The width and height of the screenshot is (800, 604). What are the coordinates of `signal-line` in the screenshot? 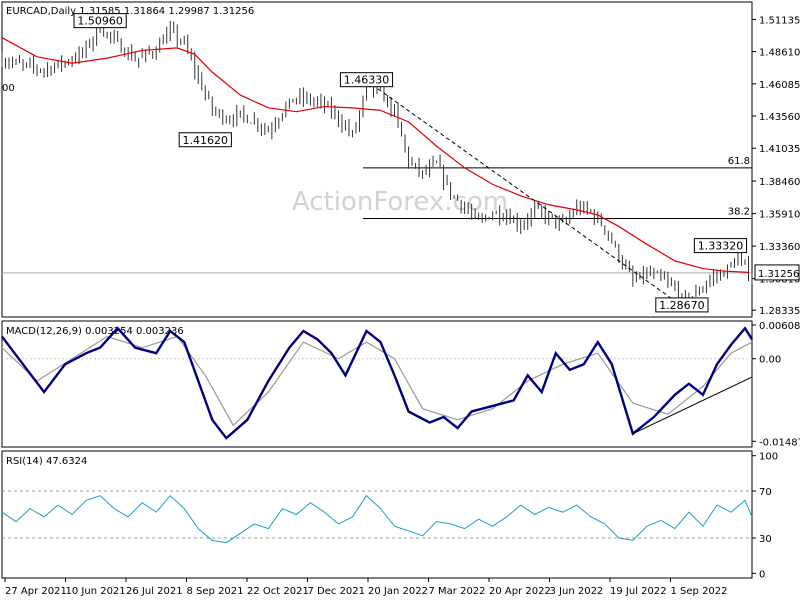 It's located at (377, 381).